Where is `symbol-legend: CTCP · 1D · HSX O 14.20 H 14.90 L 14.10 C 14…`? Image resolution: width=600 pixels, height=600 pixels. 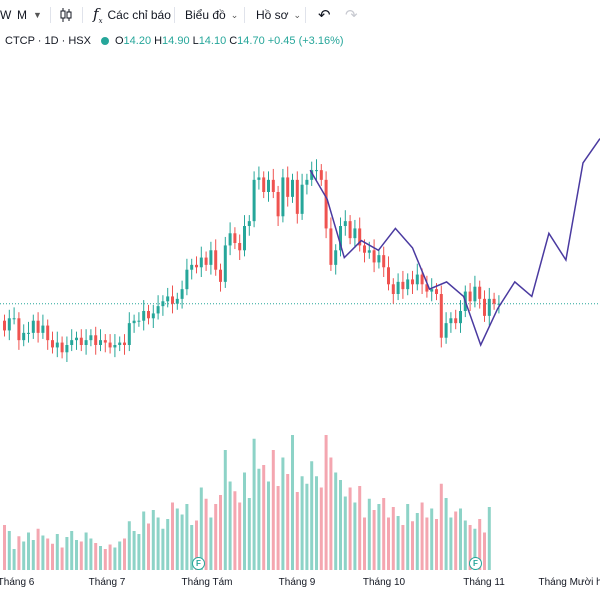
symbol-legend: CTCP · 1D · HSX O 14.20 H 14.90 L 14.10 C 14… is located at coordinates (172, 41).